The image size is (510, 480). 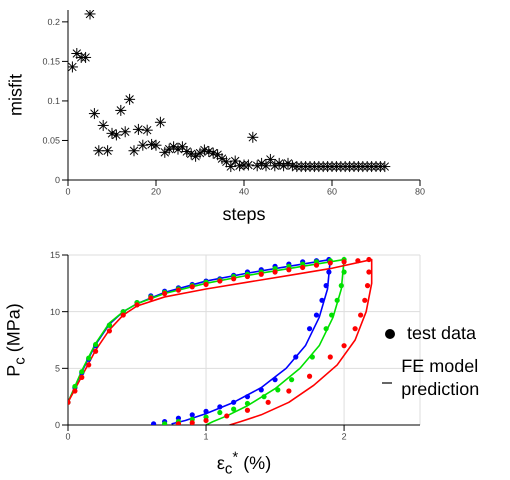 What do you see at coordinates (16, 95) in the screenshot?
I see `y-axis-title: misfit` at bounding box center [16, 95].